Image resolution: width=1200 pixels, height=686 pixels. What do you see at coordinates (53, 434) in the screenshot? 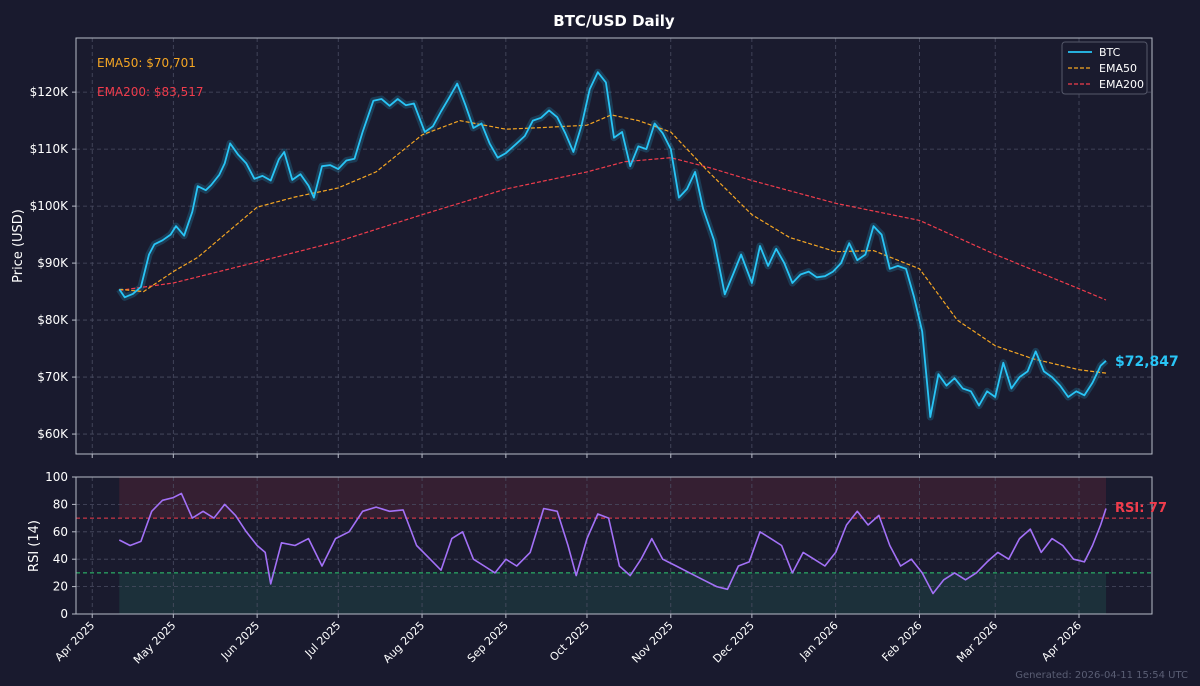
I see `price-y-tick-label: $60K` at bounding box center [53, 434].